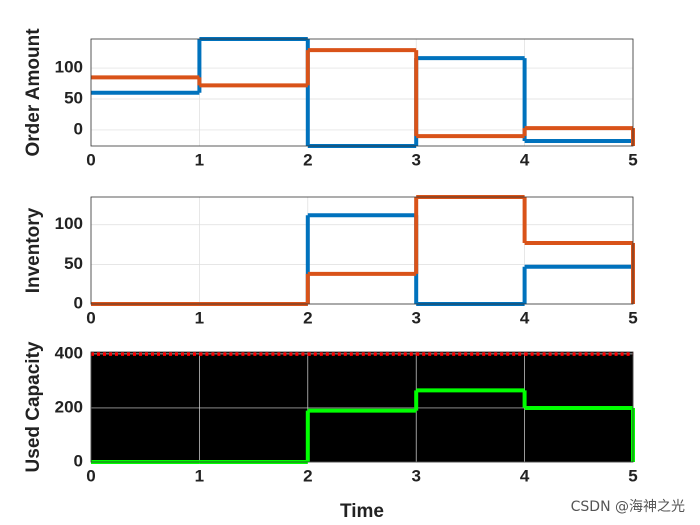 The width and height of the screenshot is (700, 525). Describe the element at coordinates (69, 406) in the screenshot. I see `y-tick-label: 200` at that location.